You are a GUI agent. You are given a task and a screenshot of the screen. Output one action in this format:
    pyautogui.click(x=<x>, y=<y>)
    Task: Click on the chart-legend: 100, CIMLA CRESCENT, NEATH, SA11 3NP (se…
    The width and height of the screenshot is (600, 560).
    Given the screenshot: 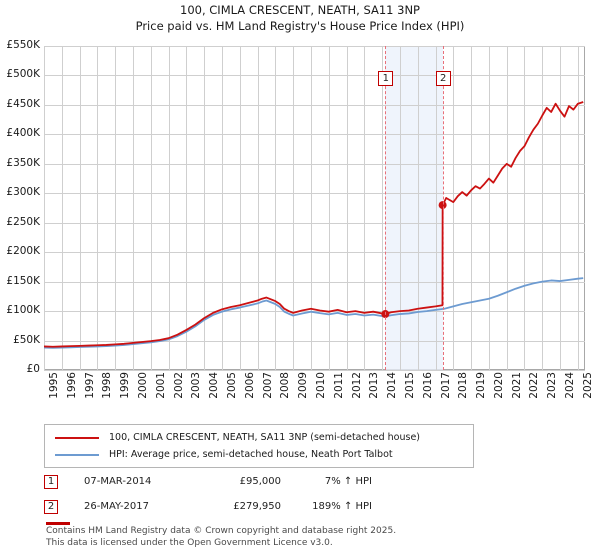 What is the action you would take?
    pyautogui.click(x=259, y=446)
    